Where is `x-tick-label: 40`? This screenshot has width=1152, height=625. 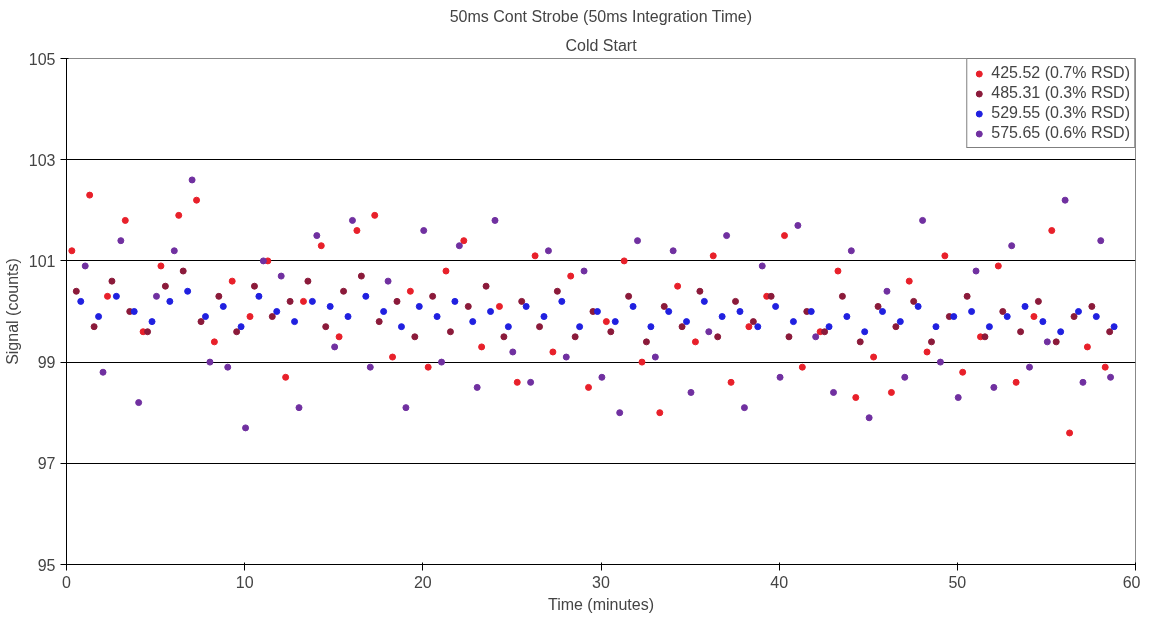 x-tick-label: 40 is located at coordinates (779, 582).